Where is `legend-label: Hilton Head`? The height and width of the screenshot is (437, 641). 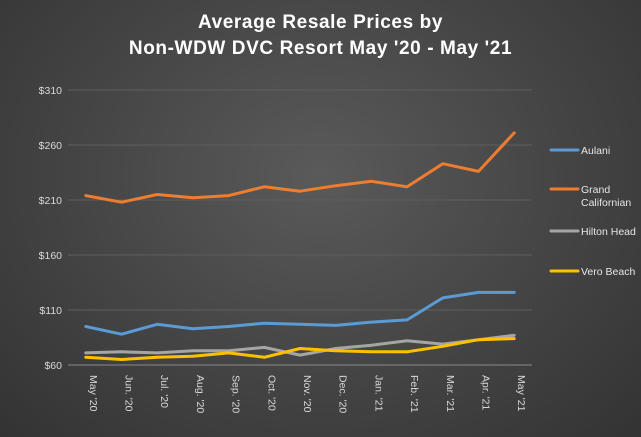 legend-label: Hilton Head is located at coordinates (608, 232).